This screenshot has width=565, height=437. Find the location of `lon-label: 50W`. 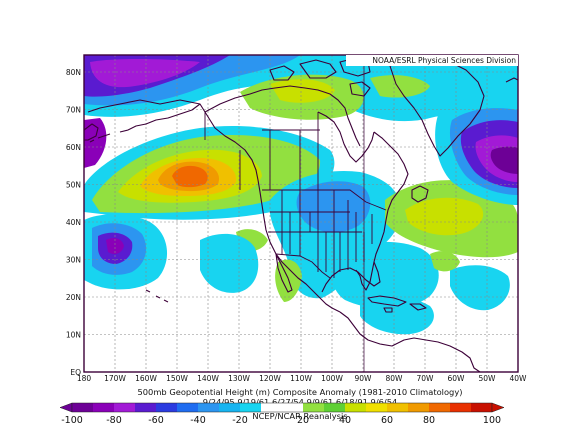

lon-label: 50W is located at coordinates (488, 378).